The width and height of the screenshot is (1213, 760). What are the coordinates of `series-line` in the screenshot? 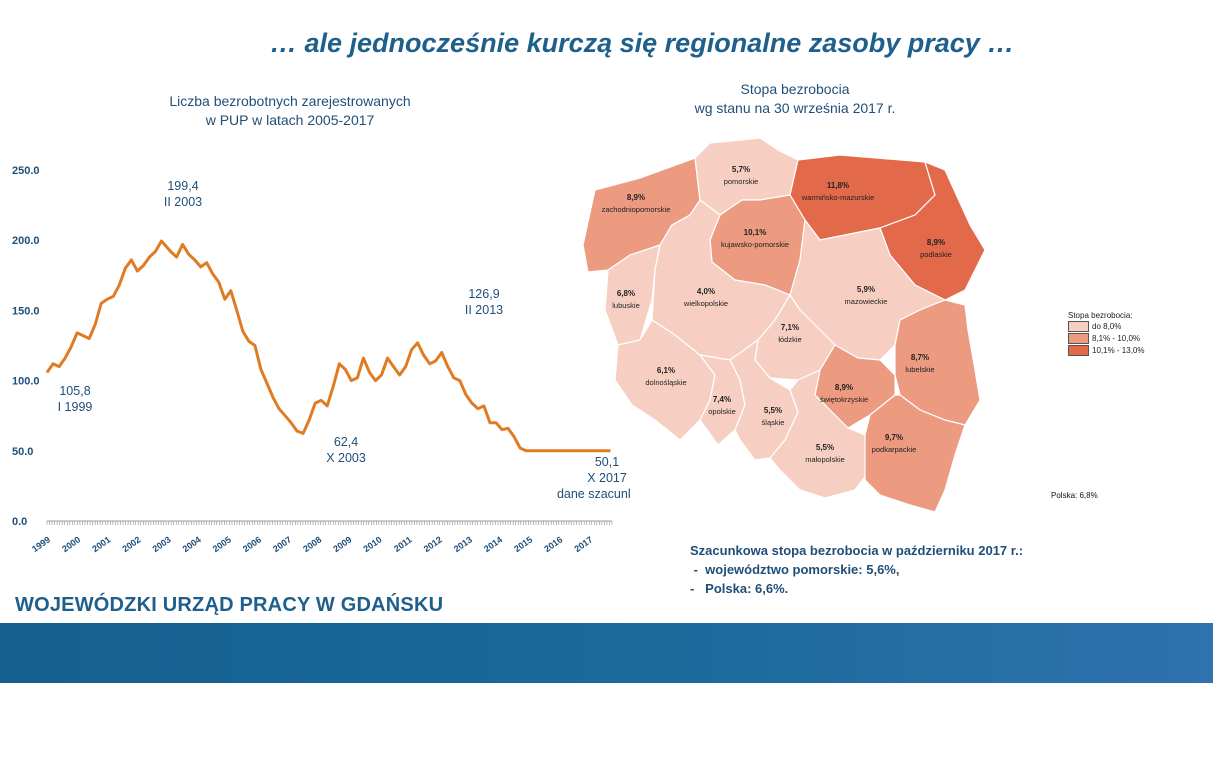 It's located at (328, 346).